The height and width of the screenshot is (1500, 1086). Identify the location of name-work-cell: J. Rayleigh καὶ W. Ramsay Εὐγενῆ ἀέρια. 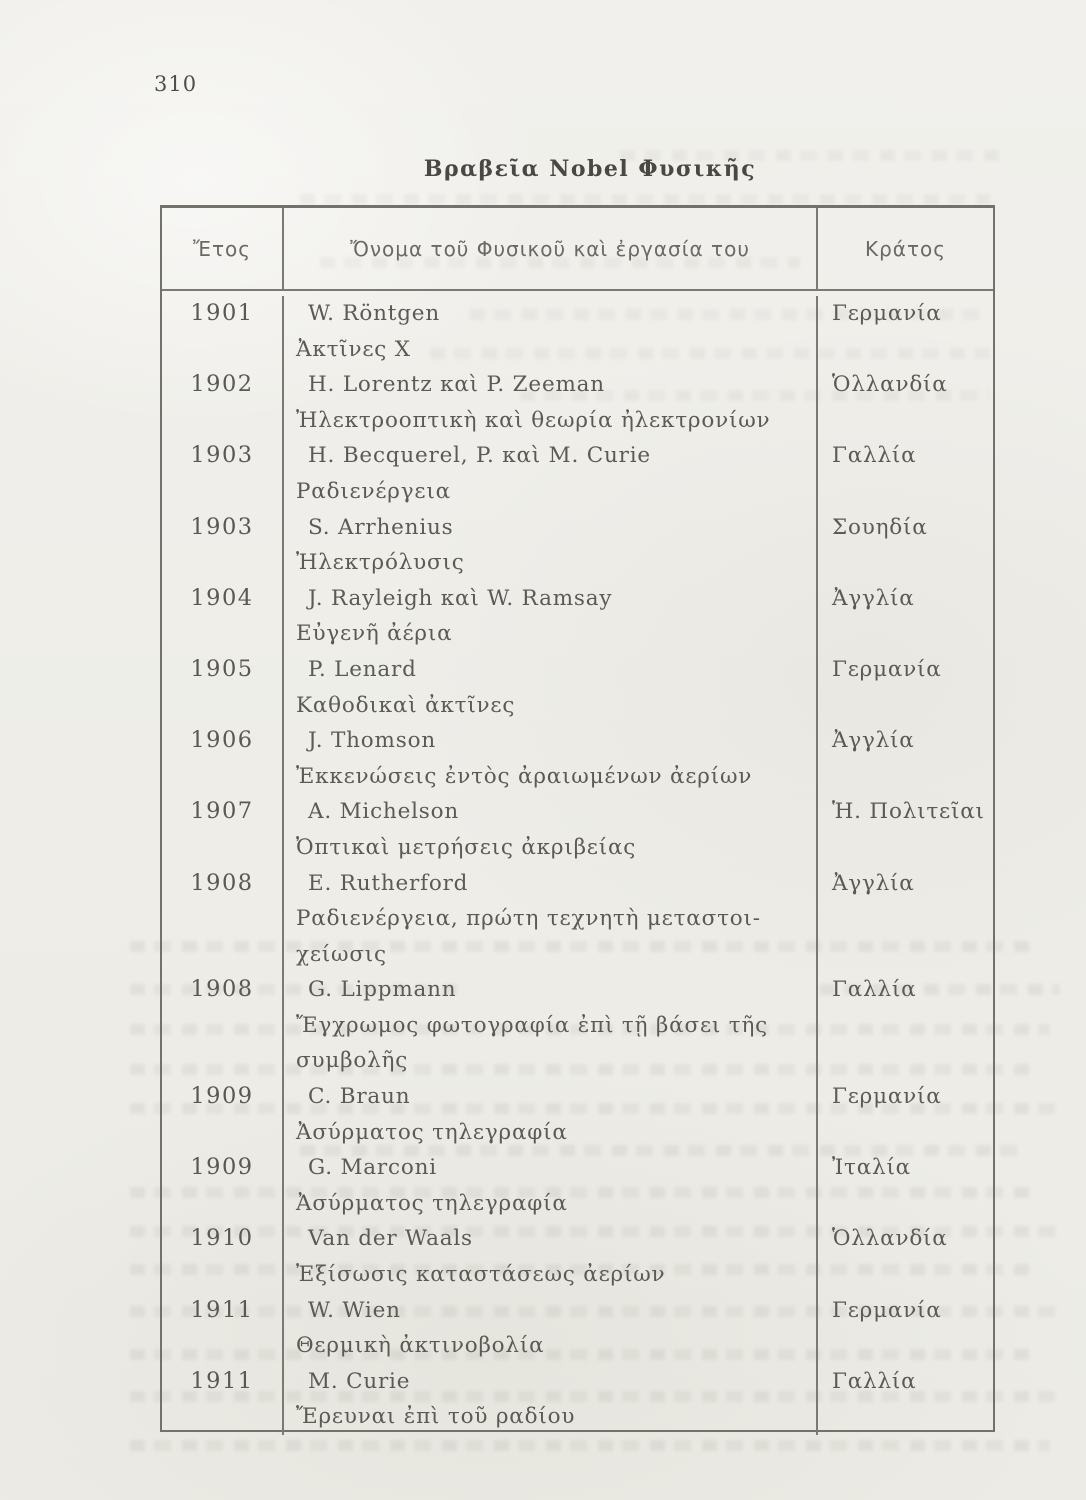
(551, 616).